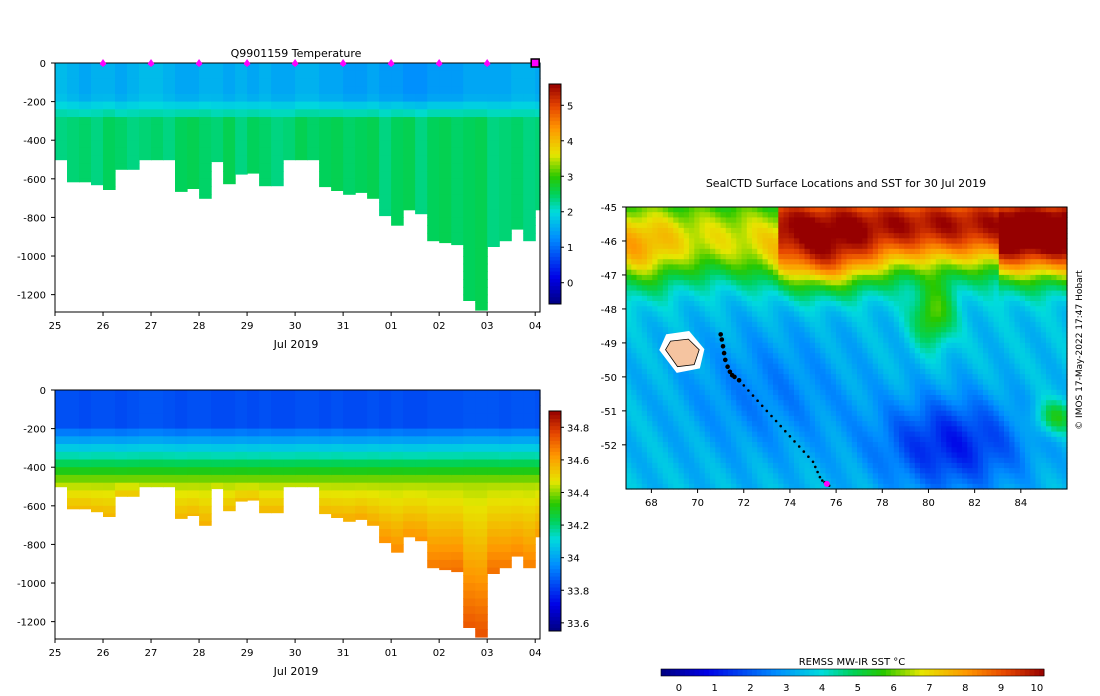  What do you see at coordinates (247, 326) in the screenshot?
I see `x-tick-label: 29` at bounding box center [247, 326].